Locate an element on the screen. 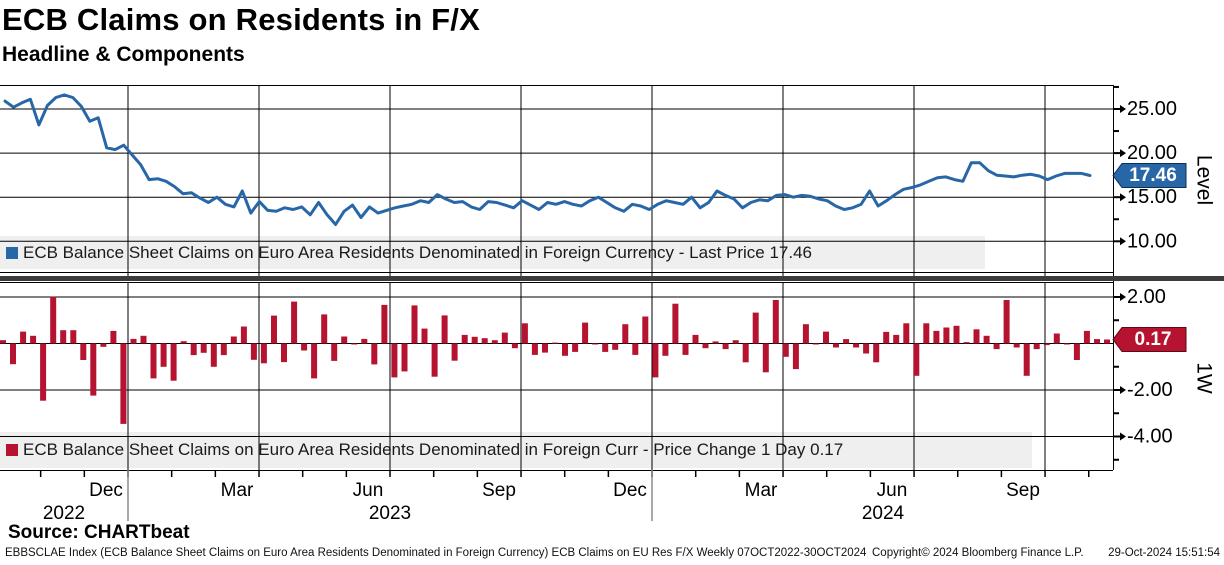 This screenshot has width=1224, height=565. level-last-price-tag: 17.46 is located at coordinates (1149, 176).